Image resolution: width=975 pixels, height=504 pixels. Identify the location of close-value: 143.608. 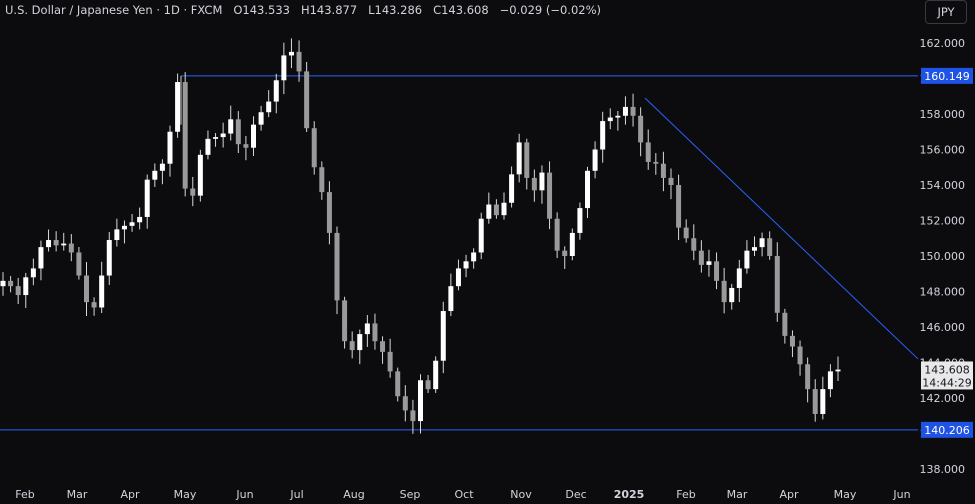
(465, 10).